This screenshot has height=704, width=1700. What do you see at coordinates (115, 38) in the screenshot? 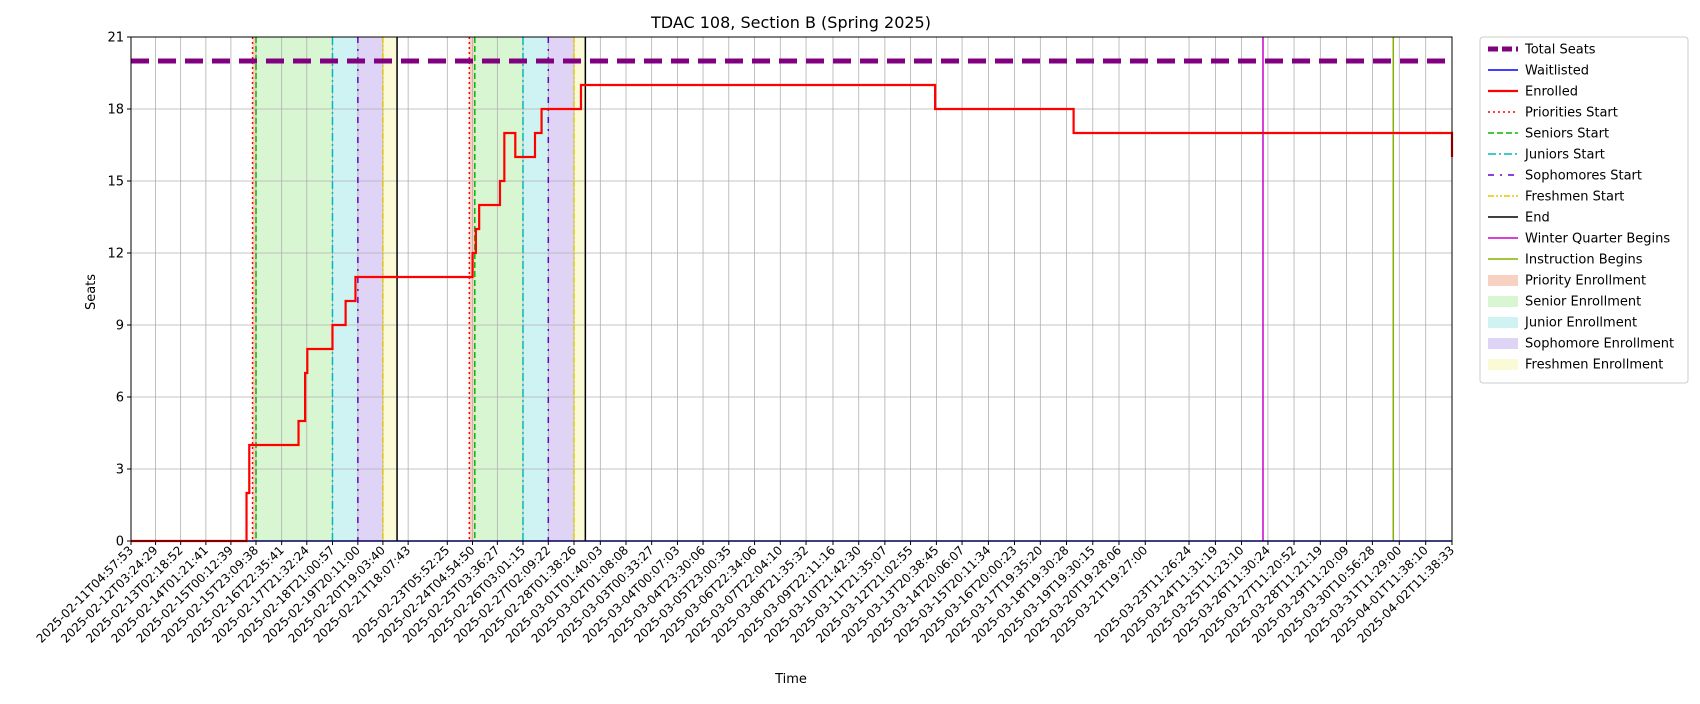
I see `y-tick-label: 21` at bounding box center [115, 38].